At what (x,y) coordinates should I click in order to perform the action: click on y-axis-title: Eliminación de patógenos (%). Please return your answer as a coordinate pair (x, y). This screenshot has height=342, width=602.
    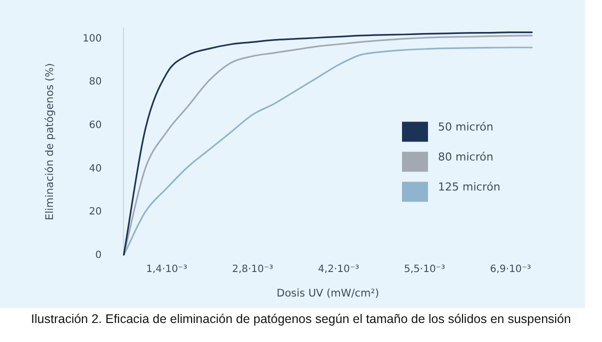
    Looking at the image, I should click on (50, 141).